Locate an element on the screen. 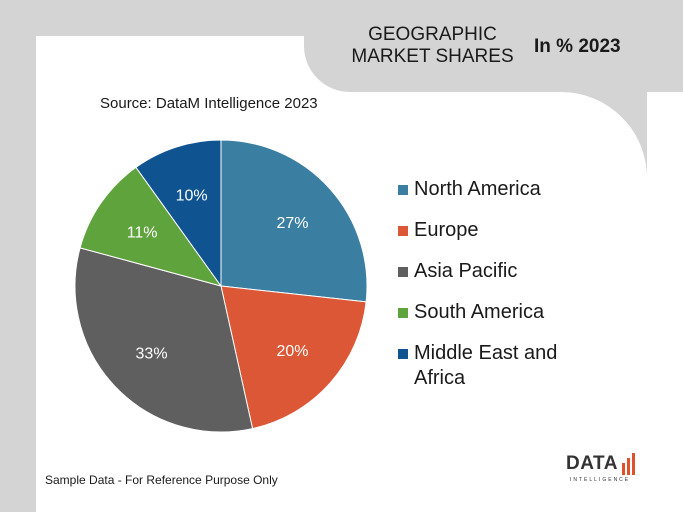 The width and height of the screenshot is (683, 512). logo-bars-icon is located at coordinates (628, 464).